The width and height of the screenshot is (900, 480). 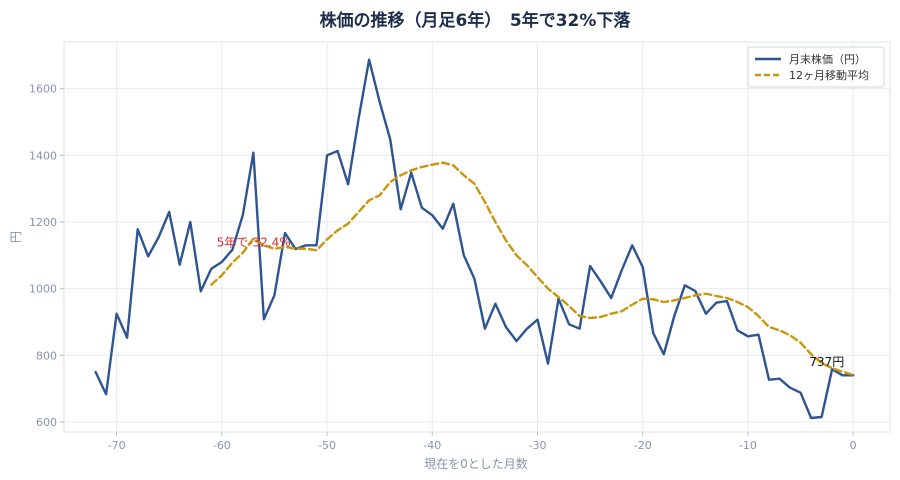 What do you see at coordinates (46, 355) in the screenshot?
I see `y-tick-label: 800` at bounding box center [46, 355].